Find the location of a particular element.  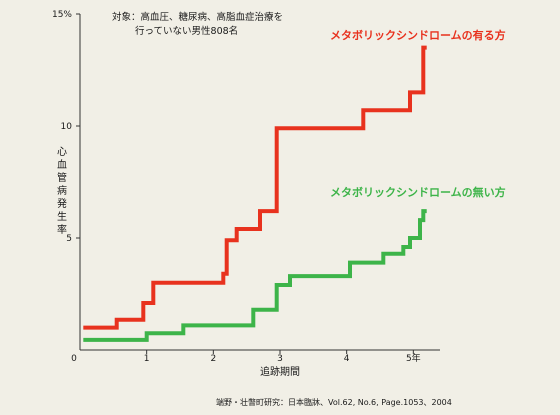

x-tick-label: 3 is located at coordinates (280, 359).